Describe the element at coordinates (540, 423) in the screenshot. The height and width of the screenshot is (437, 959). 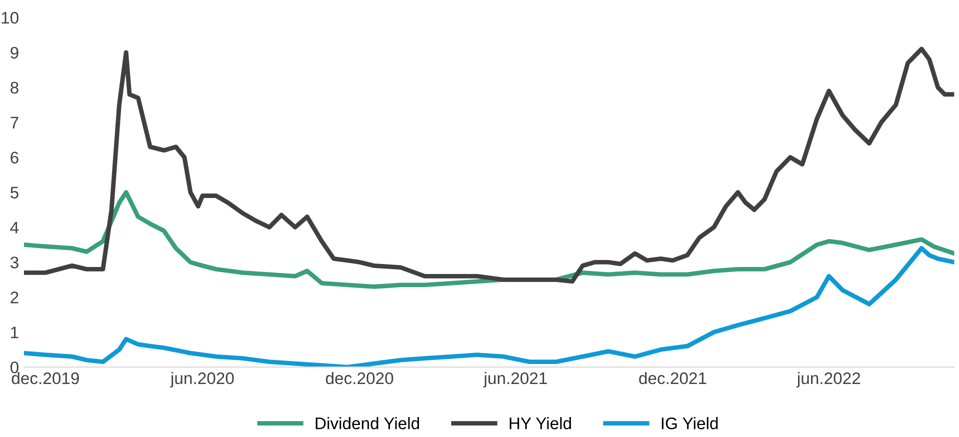
I see `legend-label: HY Yield` at that location.